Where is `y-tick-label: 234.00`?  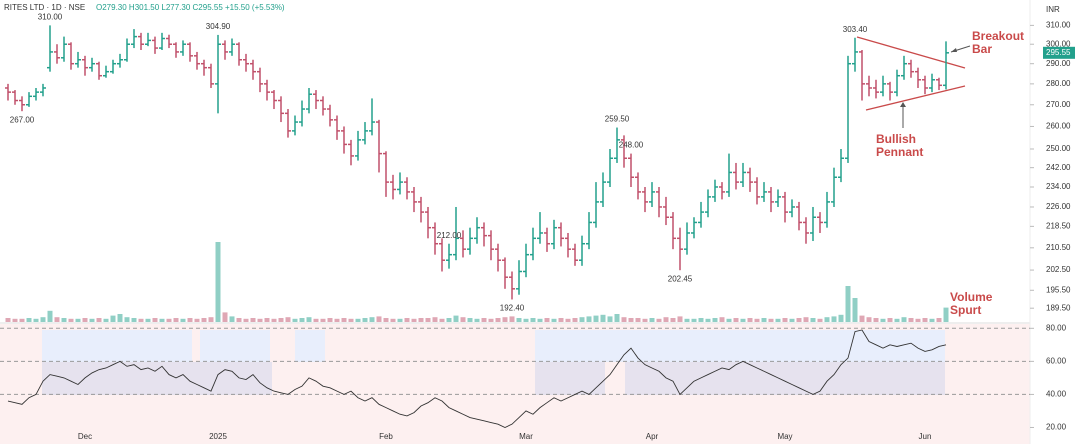
y-tick-label: 234.00 is located at coordinates (1058, 186).